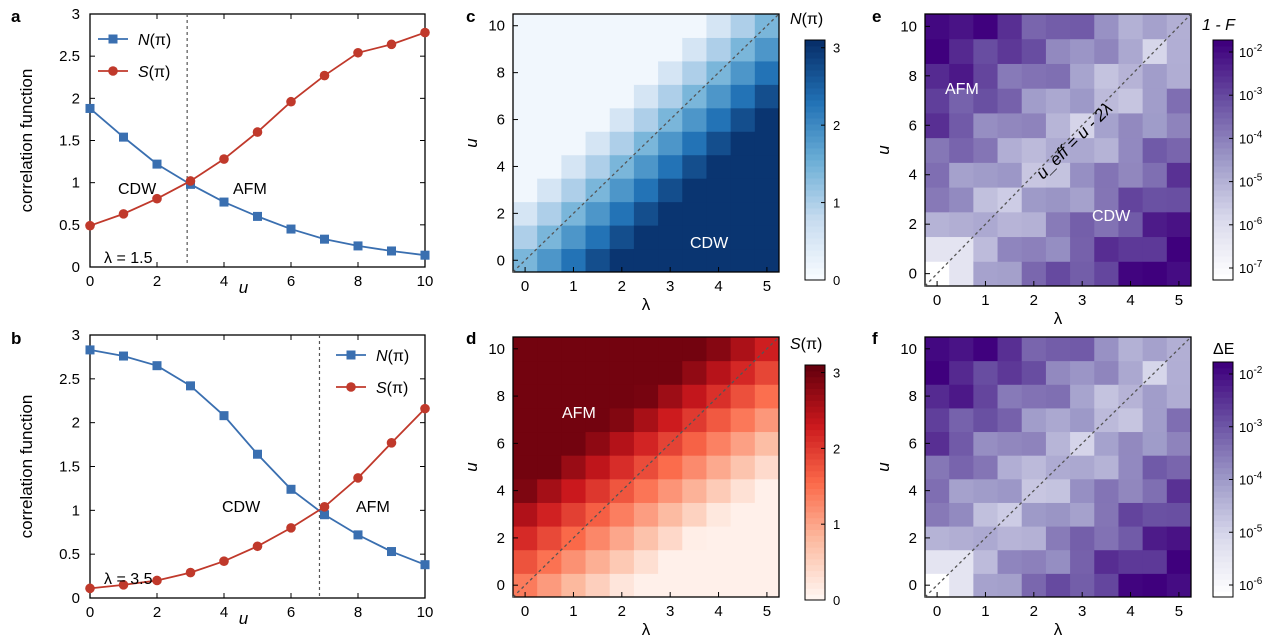 This screenshot has width=1274, height=642. Describe the element at coordinates (1082, 300) in the screenshot. I see `x-tick-label: 3` at that location.